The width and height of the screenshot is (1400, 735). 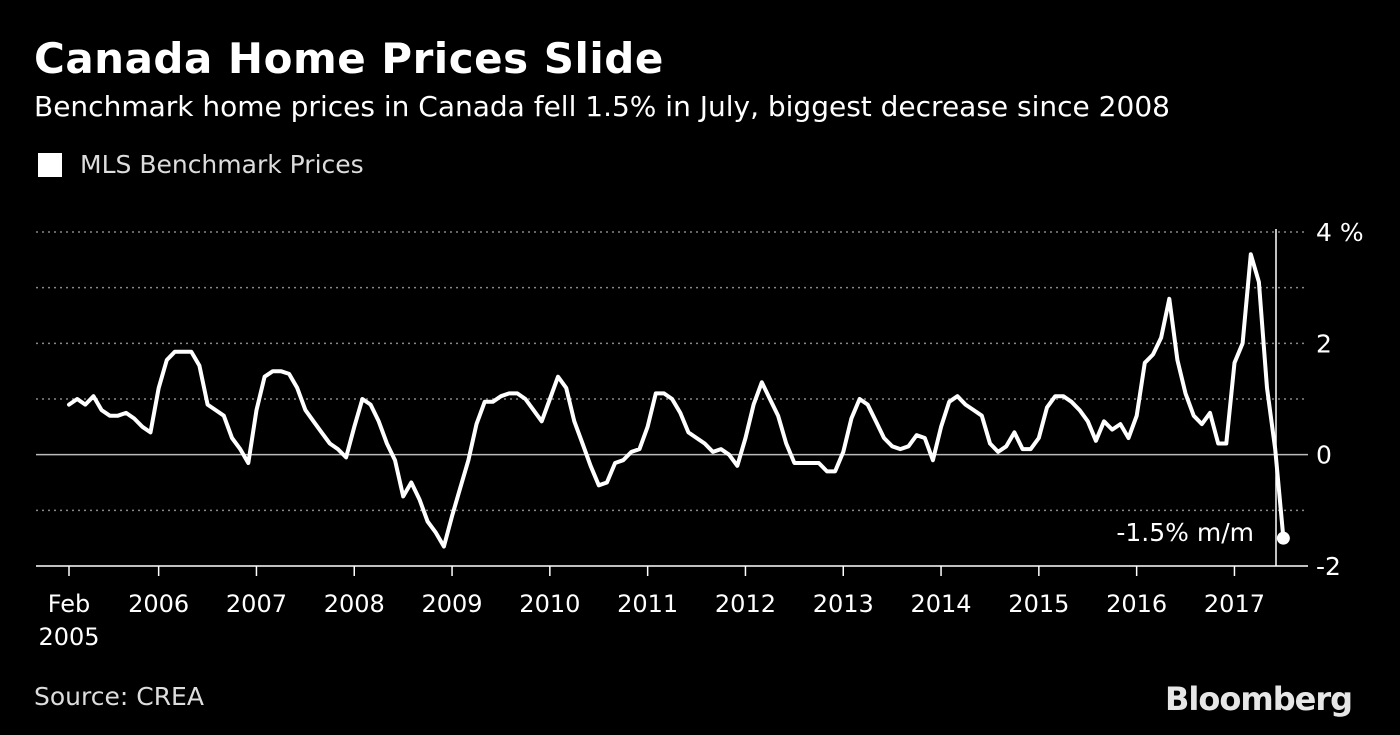 I want to click on last-value-annotation: -1.5% m/m, so click(x=1185, y=532).